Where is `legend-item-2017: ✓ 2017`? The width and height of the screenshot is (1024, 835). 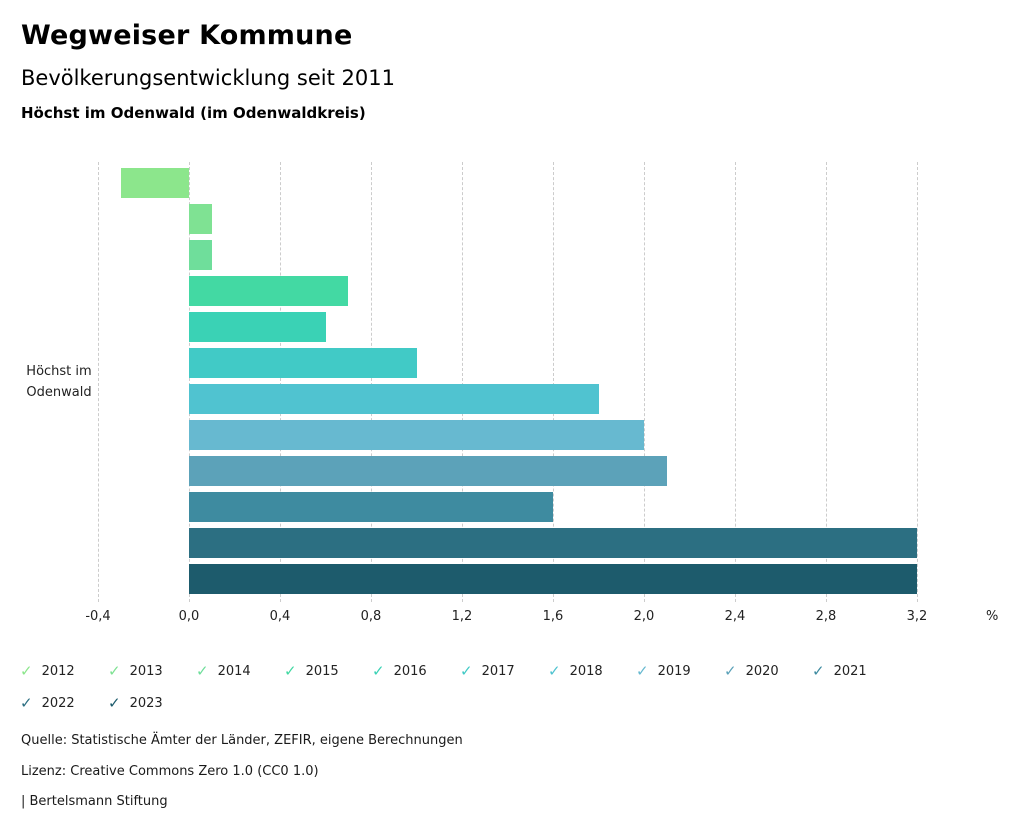
legend-item-2017: ✓ 2017 is located at coordinates (504, 671).